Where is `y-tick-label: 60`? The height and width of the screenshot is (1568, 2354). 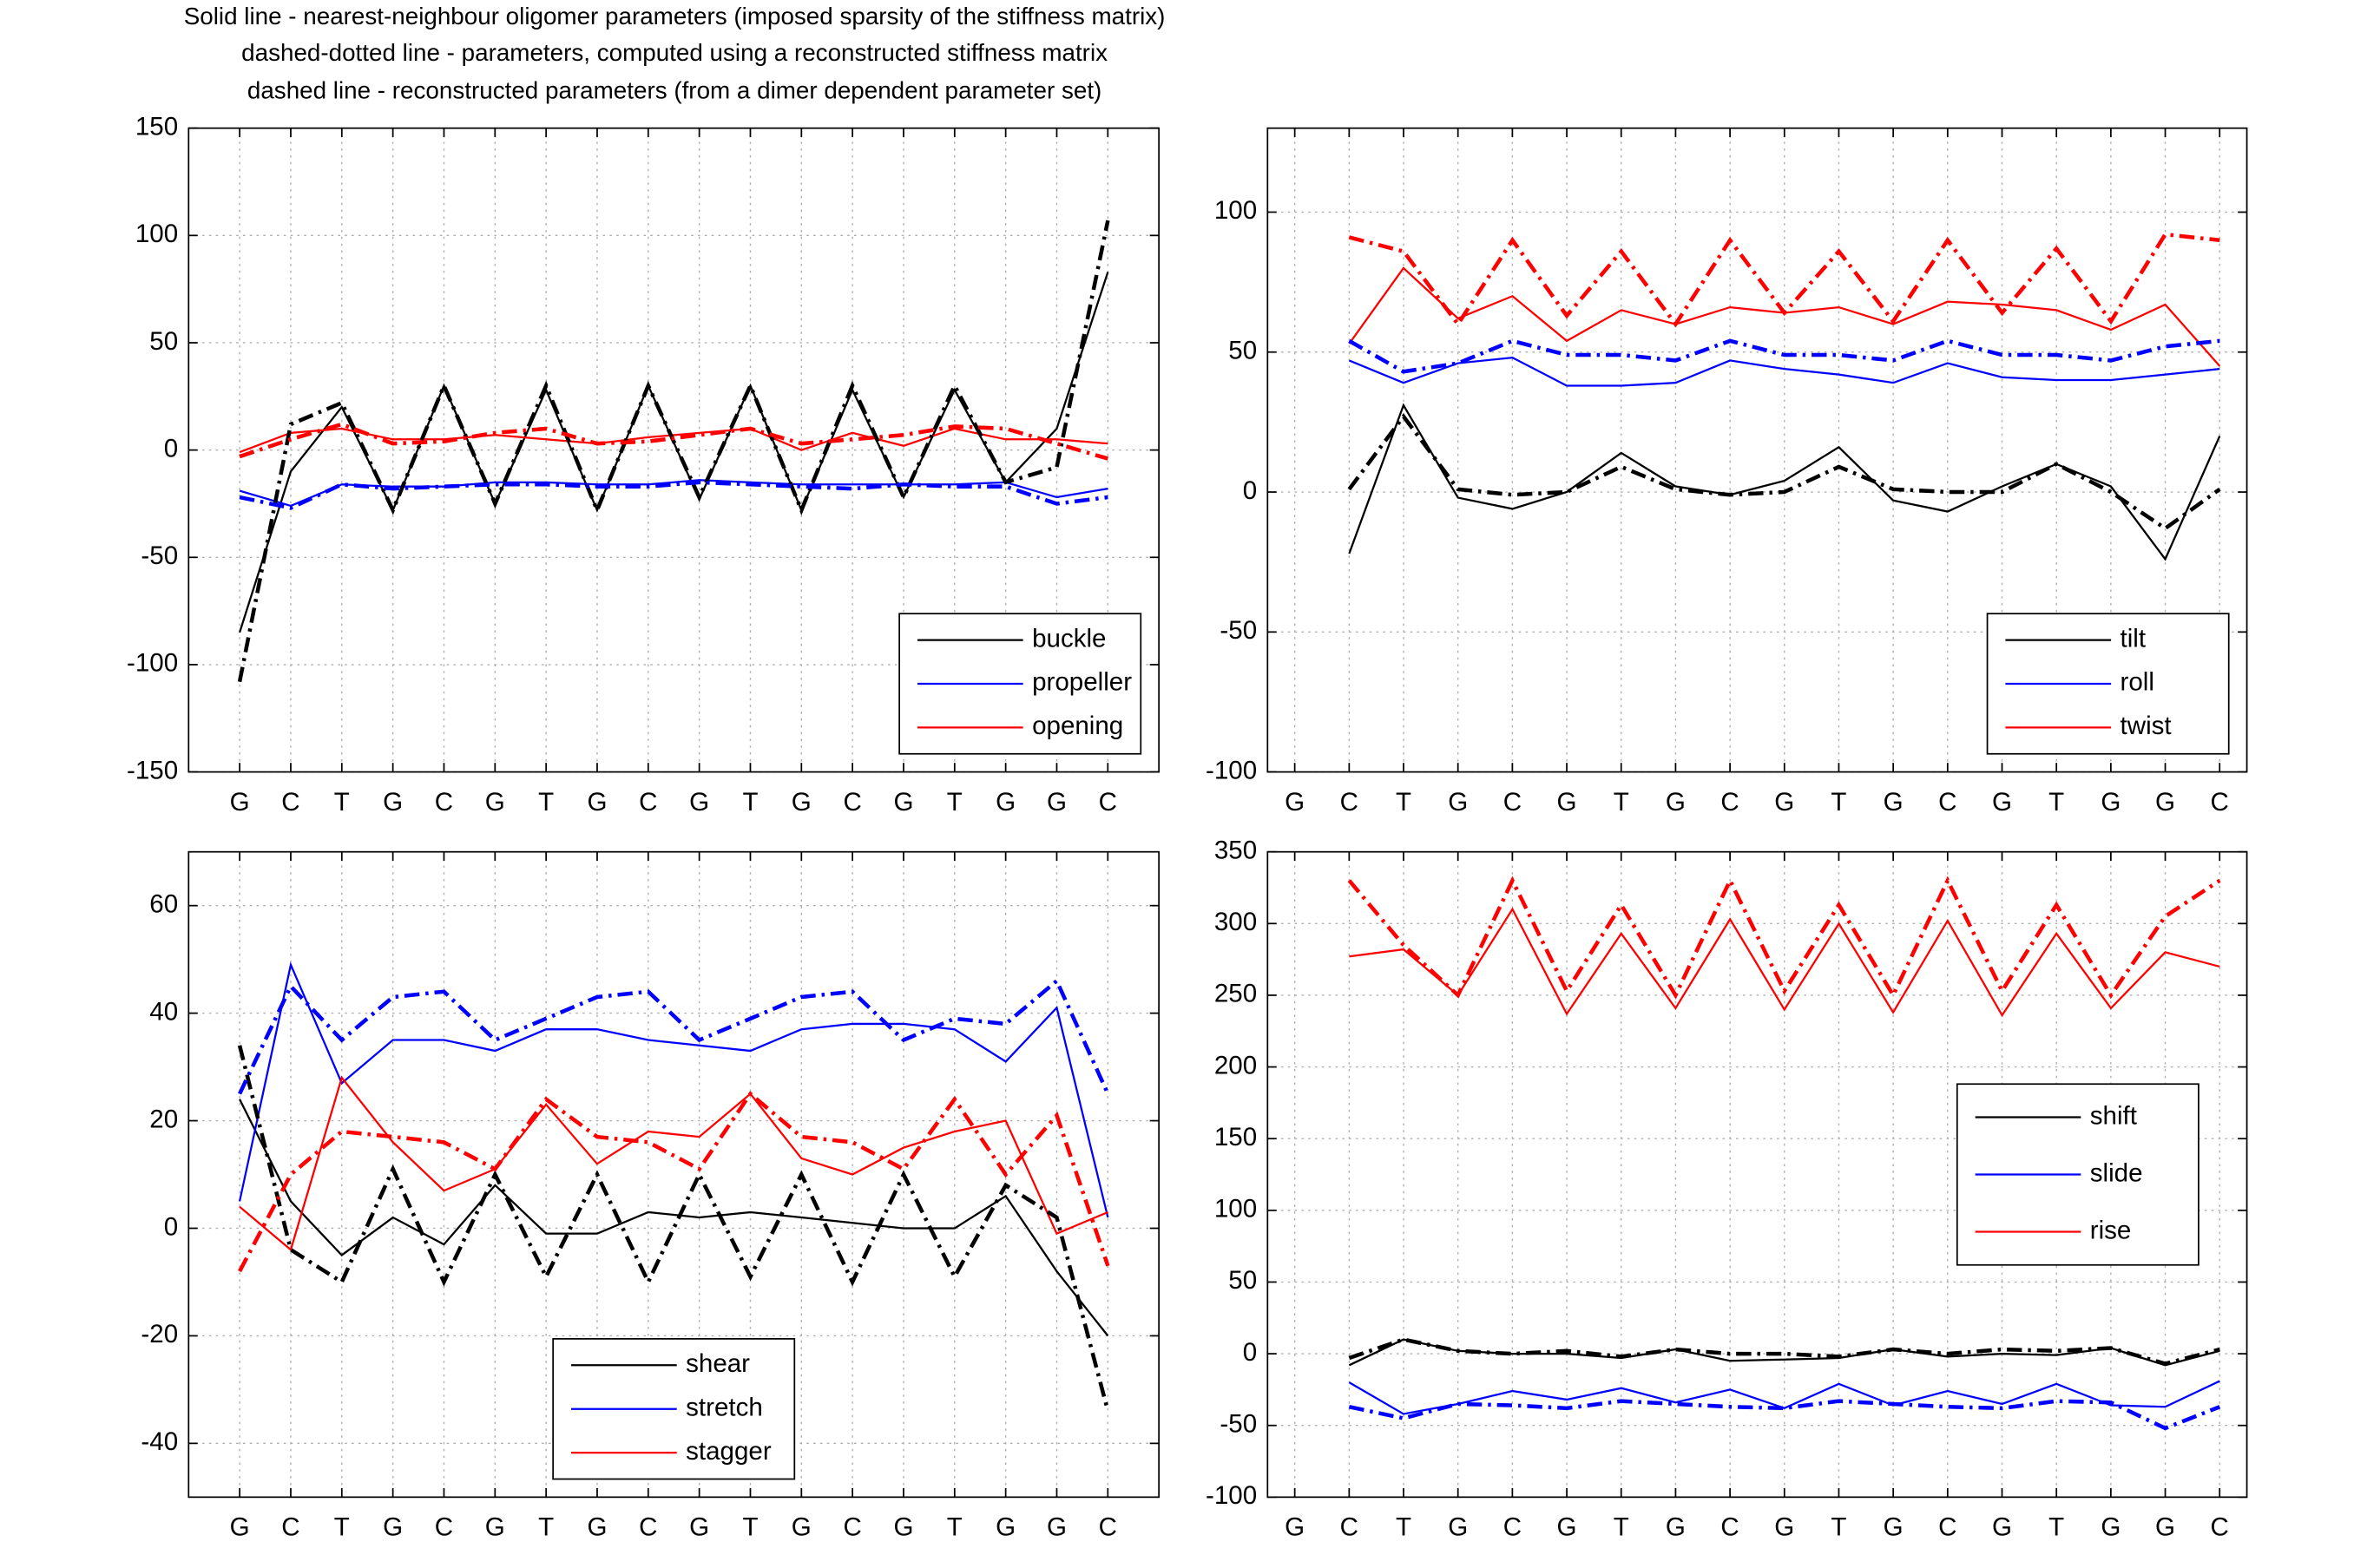
y-tick-label: 60 is located at coordinates (163, 903).